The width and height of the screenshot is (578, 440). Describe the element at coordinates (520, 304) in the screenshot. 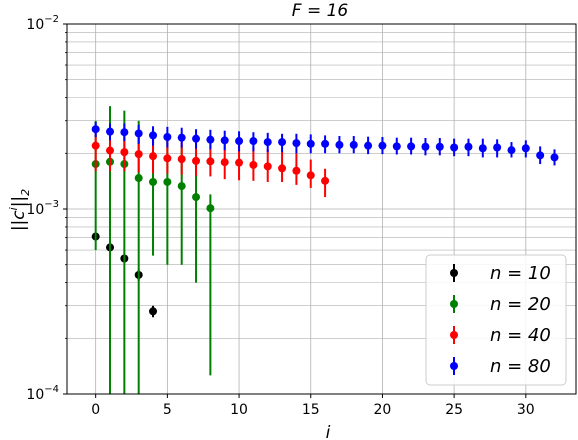

I see `legend-label: n = 20` at that location.